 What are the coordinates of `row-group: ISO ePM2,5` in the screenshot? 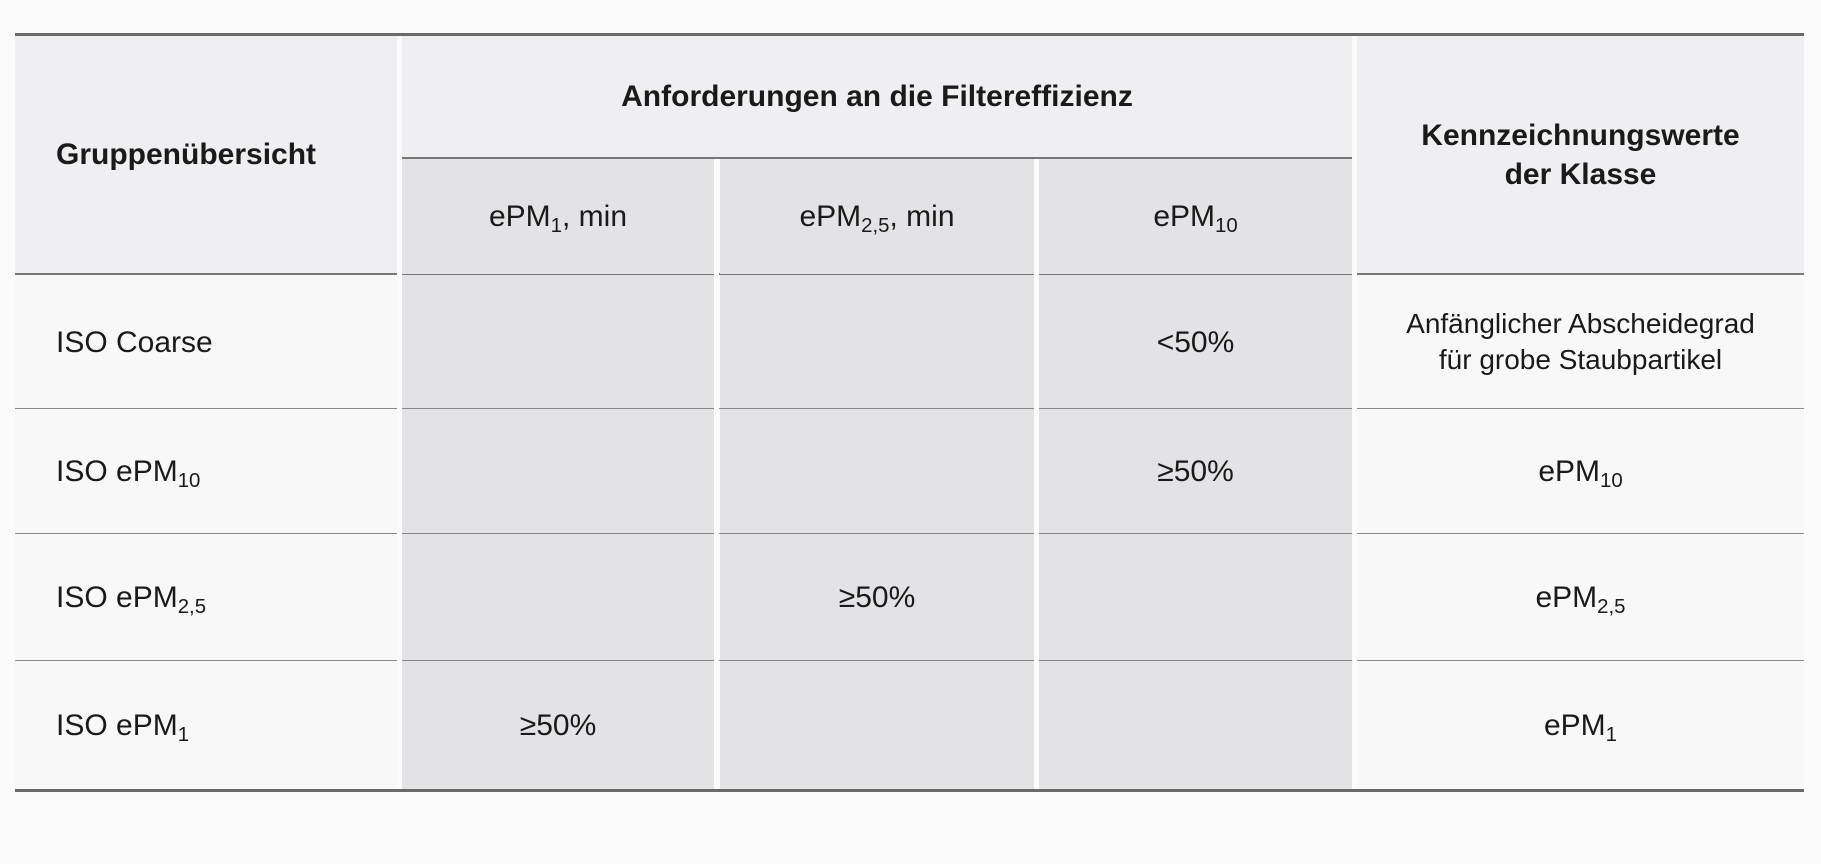 It's located at (206, 597).